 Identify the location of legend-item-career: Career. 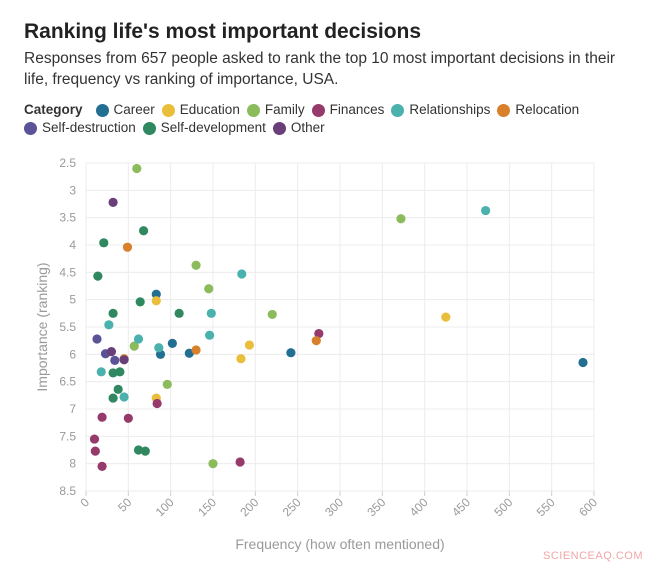
(125, 110).